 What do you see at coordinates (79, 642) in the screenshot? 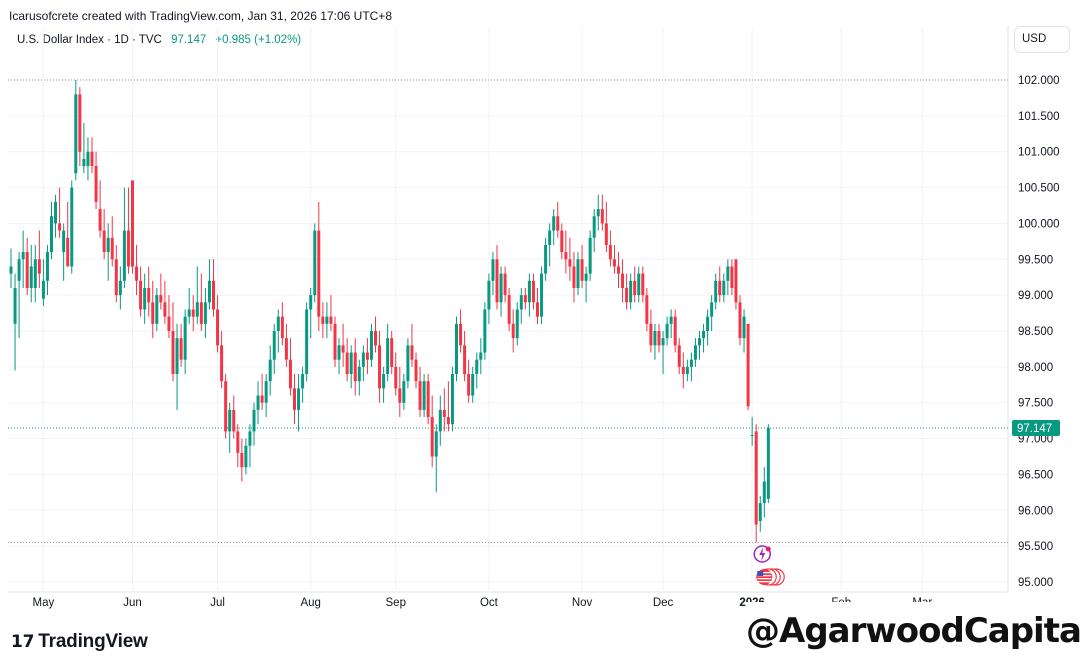
I see `tradingview-logo: 17 TradingView` at bounding box center [79, 642].